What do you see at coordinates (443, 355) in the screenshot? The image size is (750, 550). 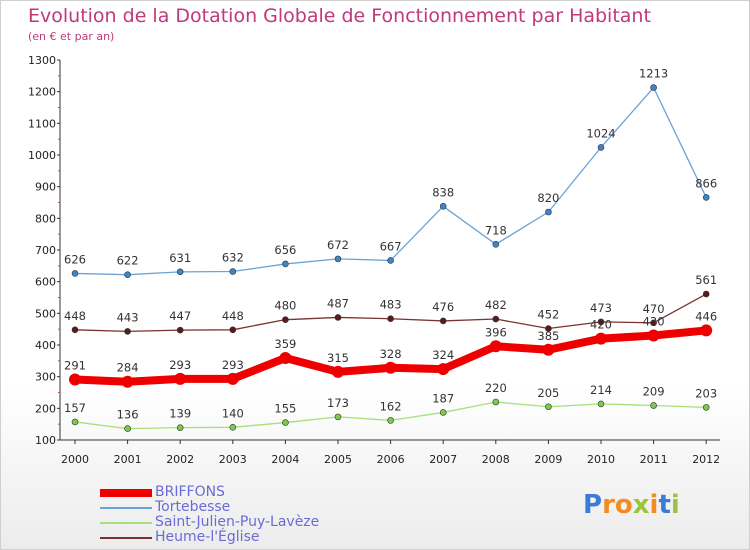 I see `data-label-briffons: 324` at bounding box center [443, 355].